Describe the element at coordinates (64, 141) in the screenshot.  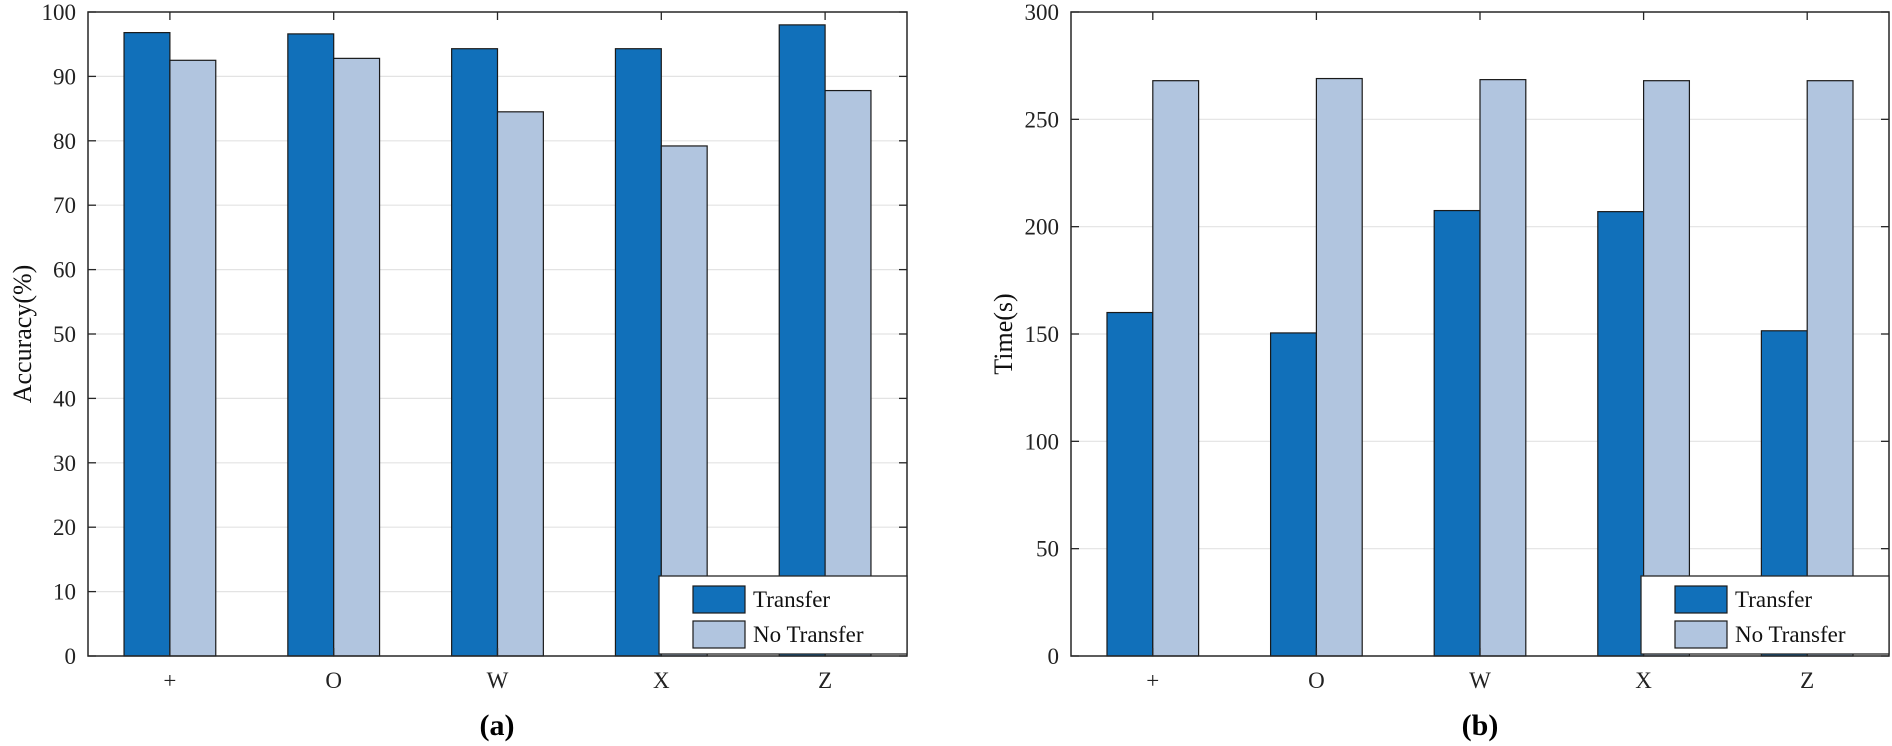
I see `y-tick-label: 80` at that location.